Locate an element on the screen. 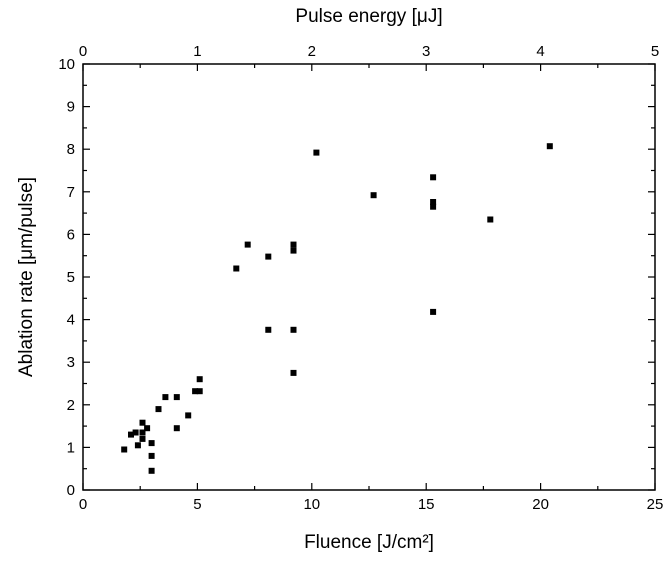 This screenshot has height=563, width=666. y-tick-label: 3 is located at coordinates (71, 362).